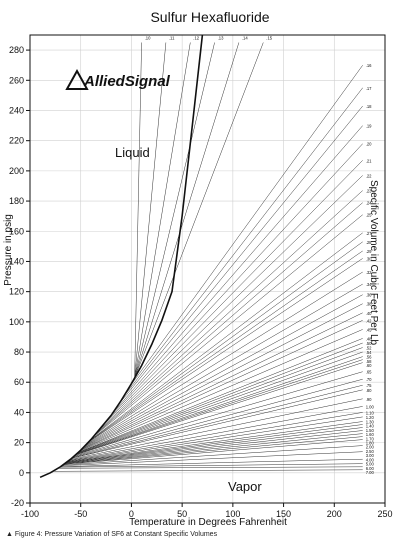 The height and width of the screenshot is (548, 400). I want to click on specific-volume-label: .10, so click(148, 38).